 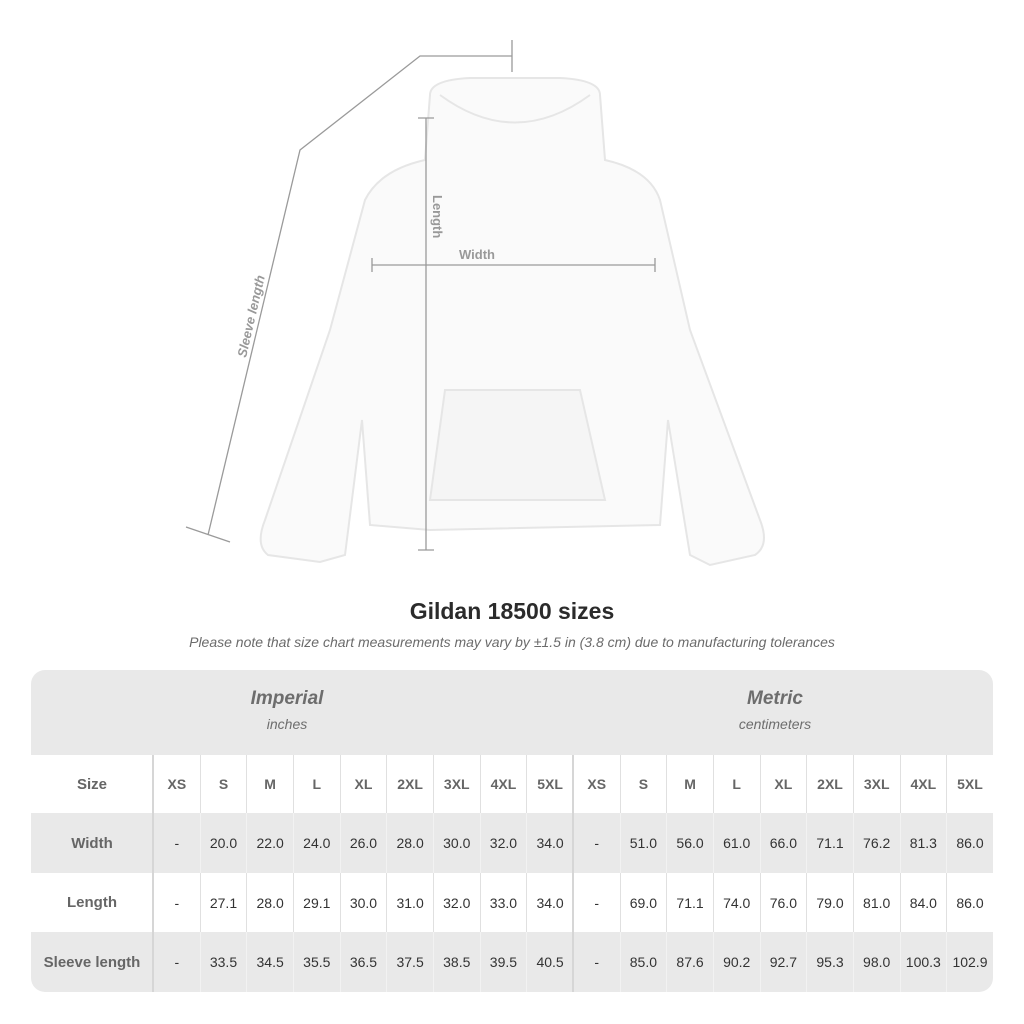 What do you see at coordinates (829, 962) in the screenshot?
I see `table-cell: 95.3` at bounding box center [829, 962].